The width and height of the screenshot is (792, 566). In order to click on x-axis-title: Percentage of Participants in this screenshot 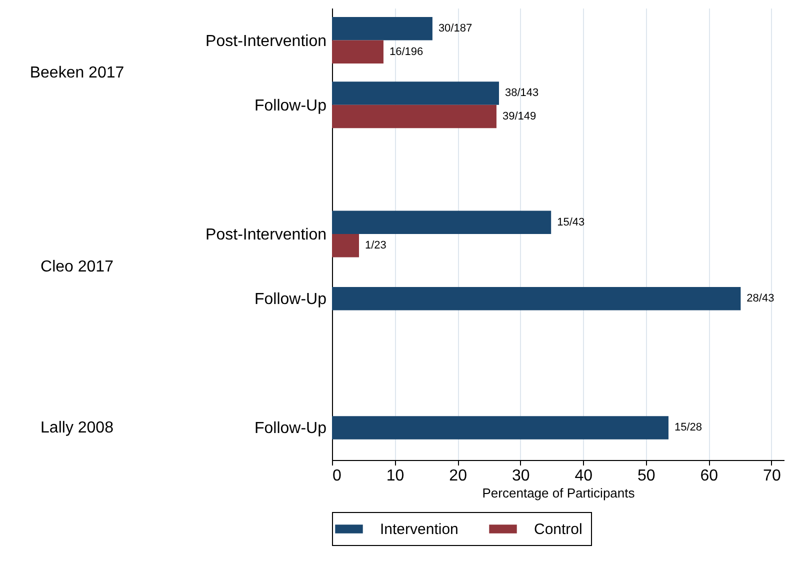, I will do `click(559, 493)`.